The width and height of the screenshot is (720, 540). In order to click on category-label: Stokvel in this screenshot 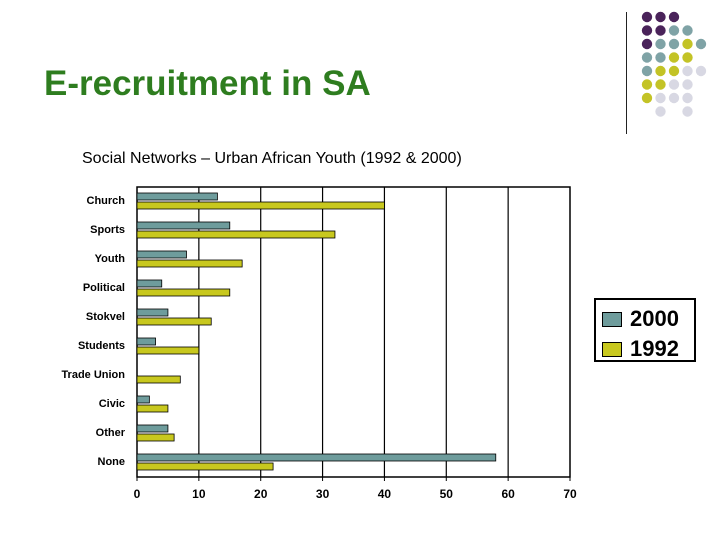, I will do `click(105, 317)`.